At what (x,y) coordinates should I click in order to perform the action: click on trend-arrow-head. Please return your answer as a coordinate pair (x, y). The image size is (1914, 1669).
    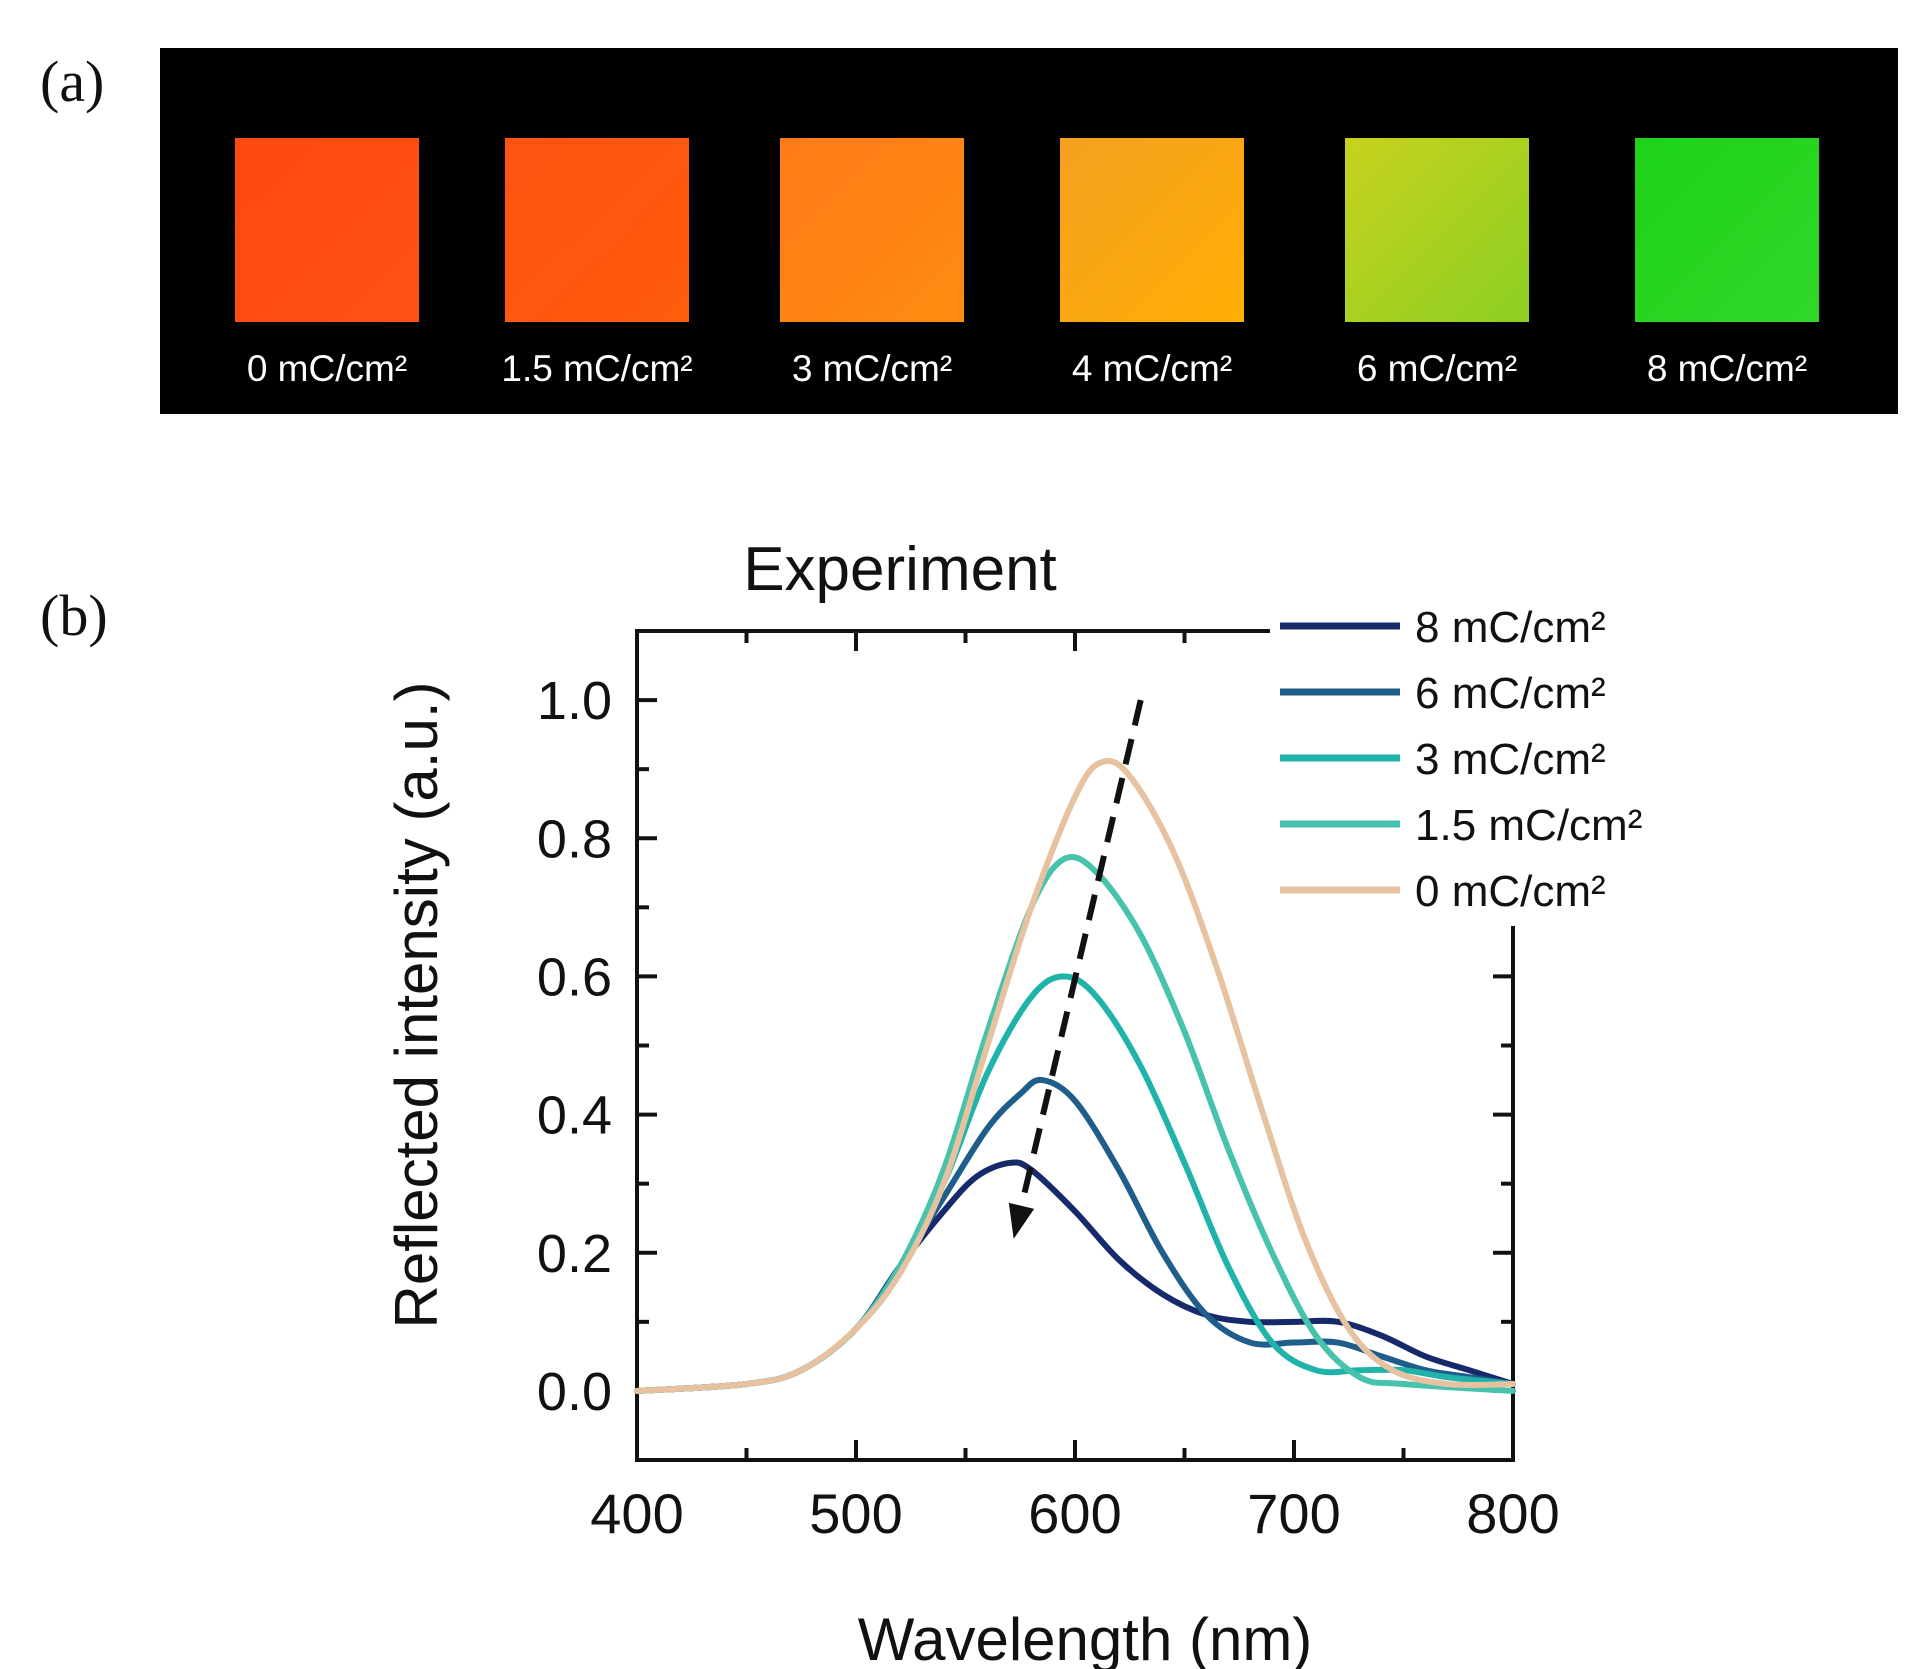
    Looking at the image, I should click on (1021, 1220).